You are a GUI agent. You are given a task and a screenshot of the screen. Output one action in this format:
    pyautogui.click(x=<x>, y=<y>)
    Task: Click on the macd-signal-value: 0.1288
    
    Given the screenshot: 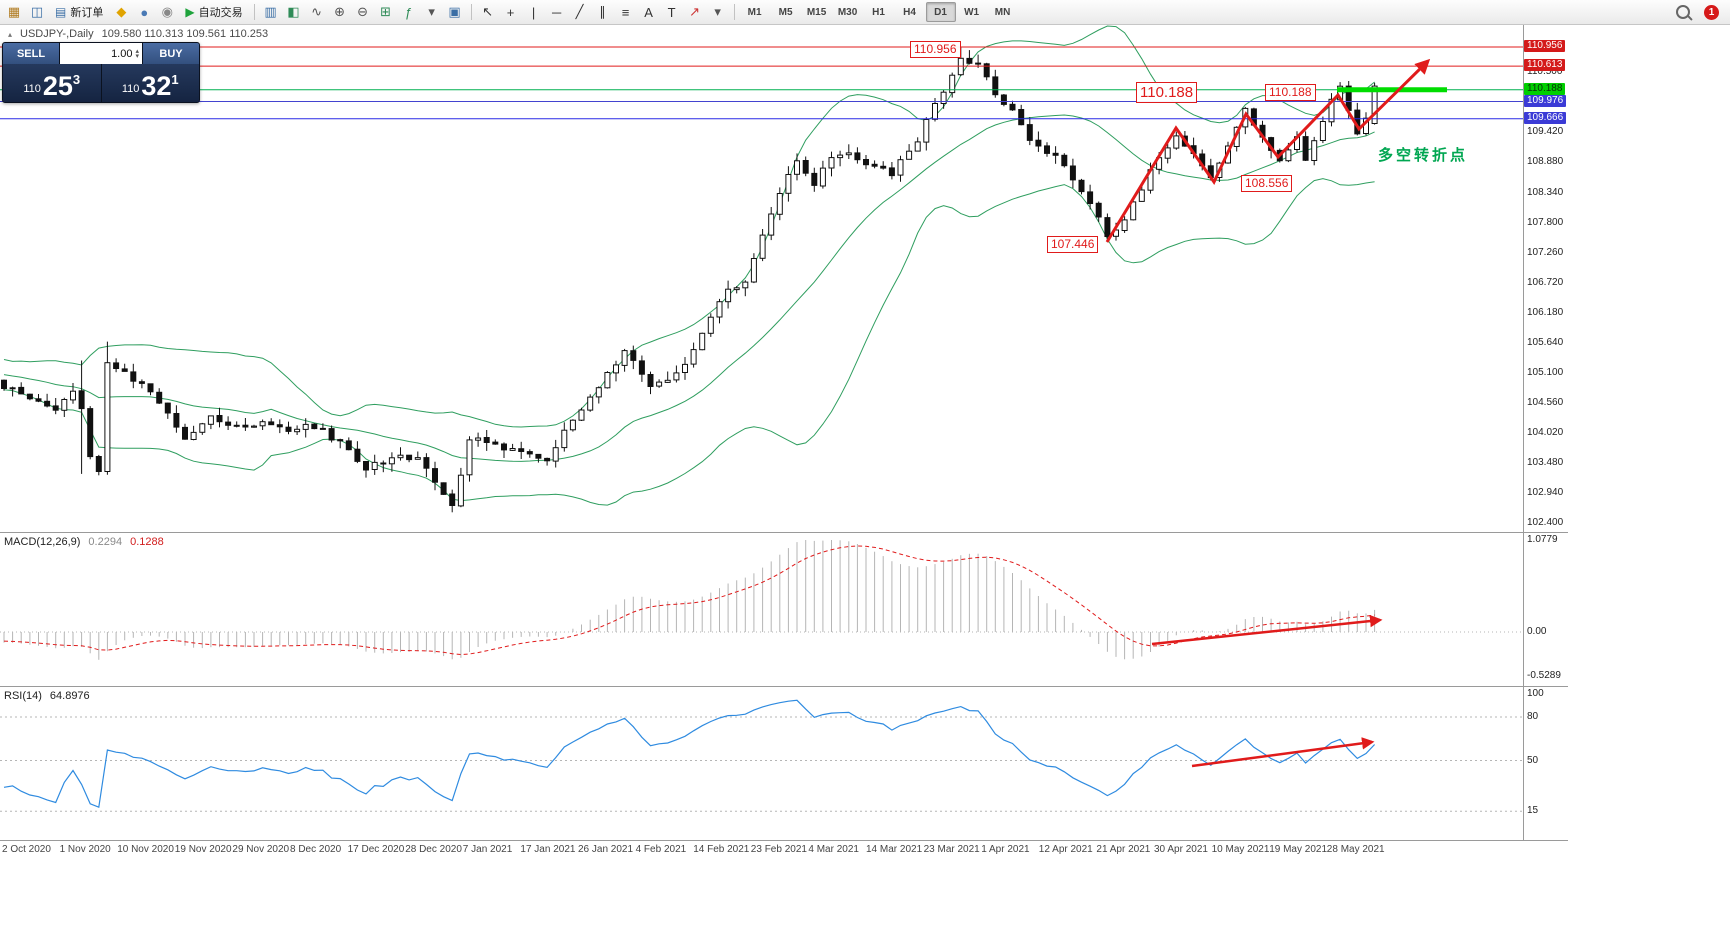 What is the action you would take?
    pyautogui.click(x=147, y=542)
    